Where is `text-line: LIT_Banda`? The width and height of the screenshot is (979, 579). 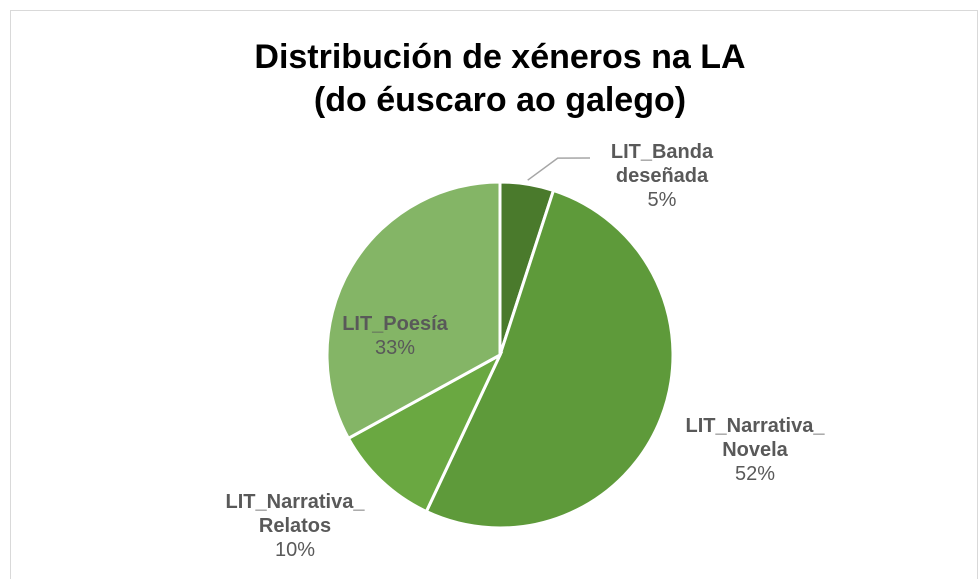 text-line: LIT_Banda is located at coordinates (662, 152).